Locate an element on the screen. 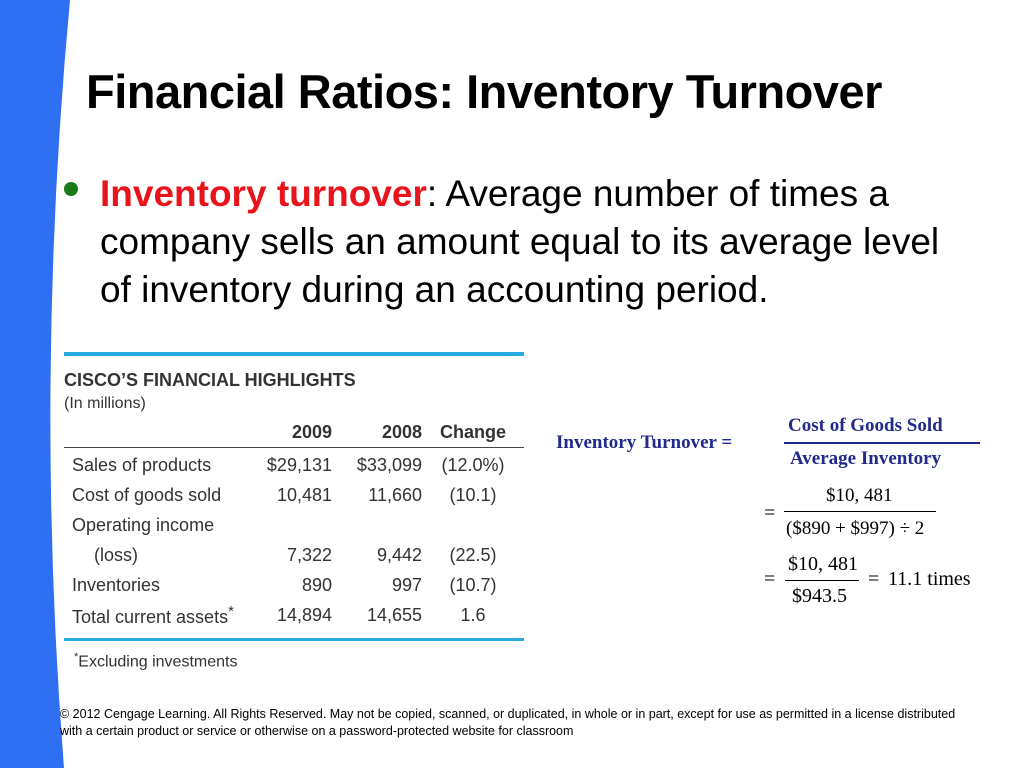 The image size is (1024, 768). table-subtitle: (In millions) is located at coordinates (105, 403).